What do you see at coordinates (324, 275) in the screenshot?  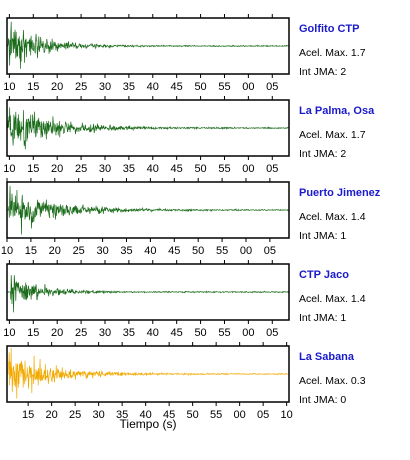 I see `station-name: CTP Jaco` at bounding box center [324, 275].